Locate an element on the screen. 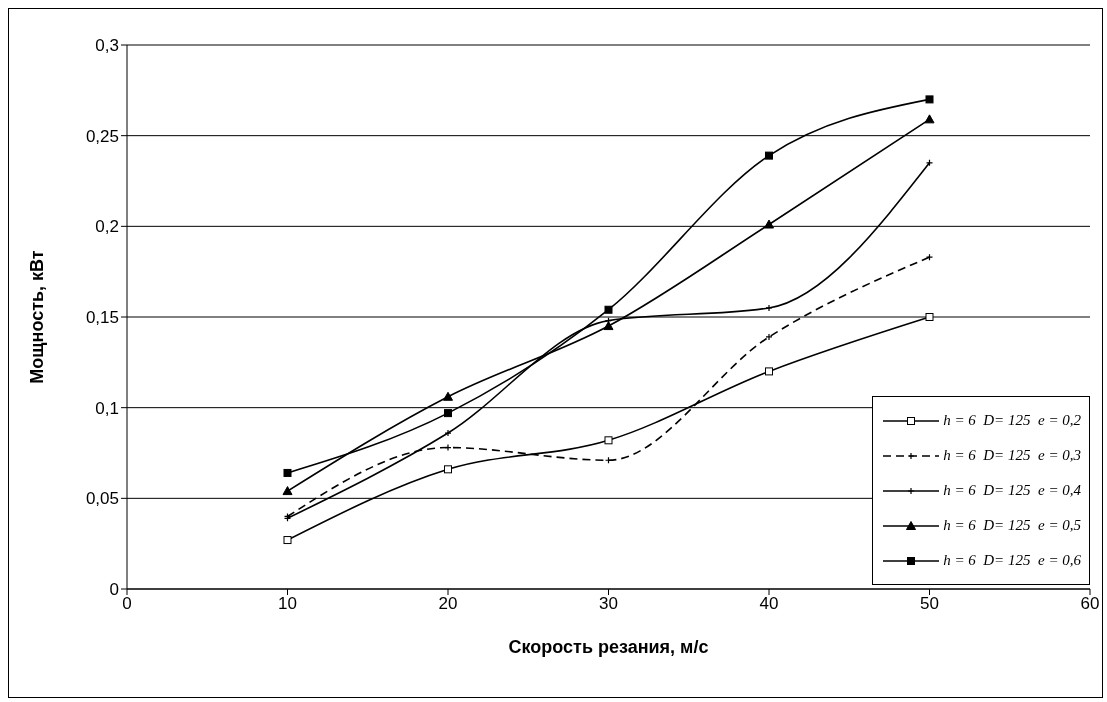 This screenshot has height=702, width=1107. x-tick-label: 40 is located at coordinates (769, 604).